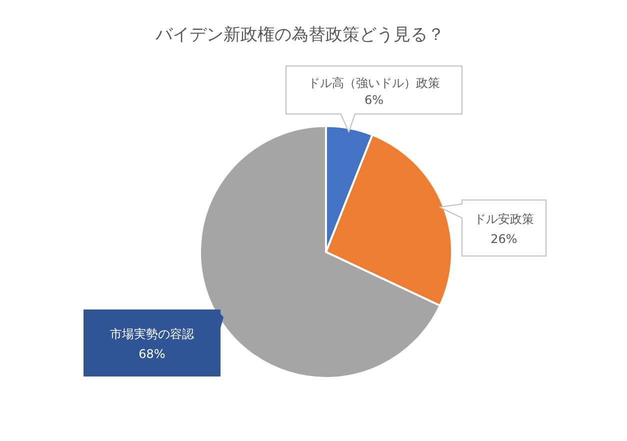 The image size is (627, 441). Describe the element at coordinates (374, 83) in the screenshot. I see `slice-label: ドル高（強いドル）政策` at that location.